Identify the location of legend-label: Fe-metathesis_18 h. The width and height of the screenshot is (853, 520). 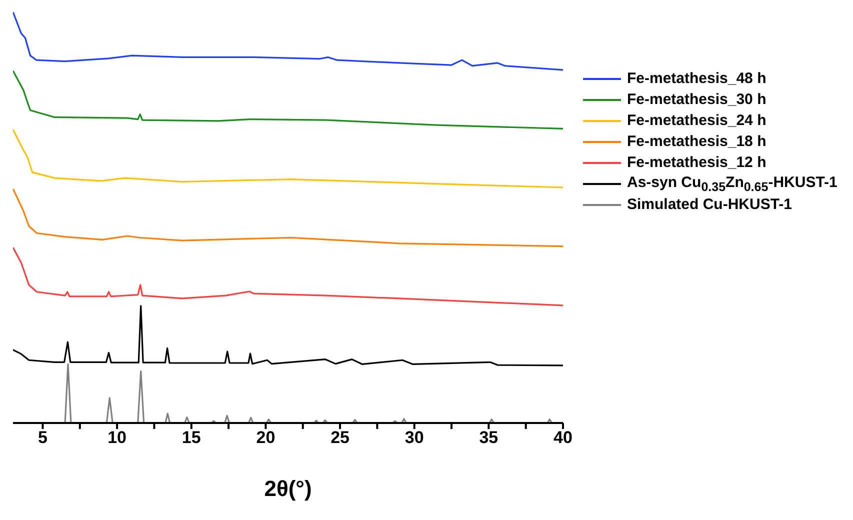
(696, 141).